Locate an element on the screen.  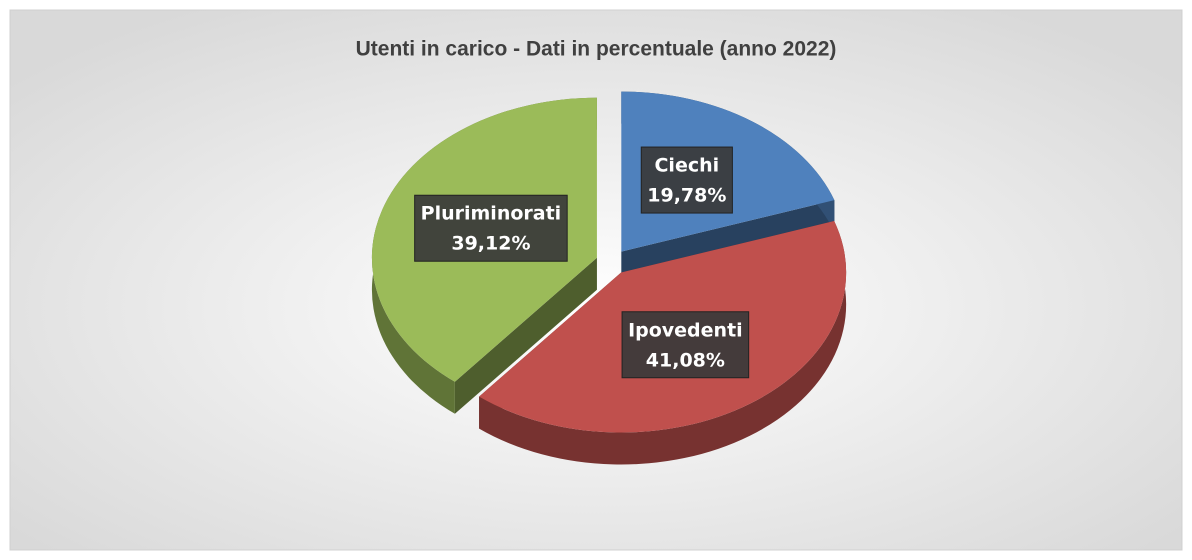
slice-category: Ipovedenti is located at coordinates (685, 330).